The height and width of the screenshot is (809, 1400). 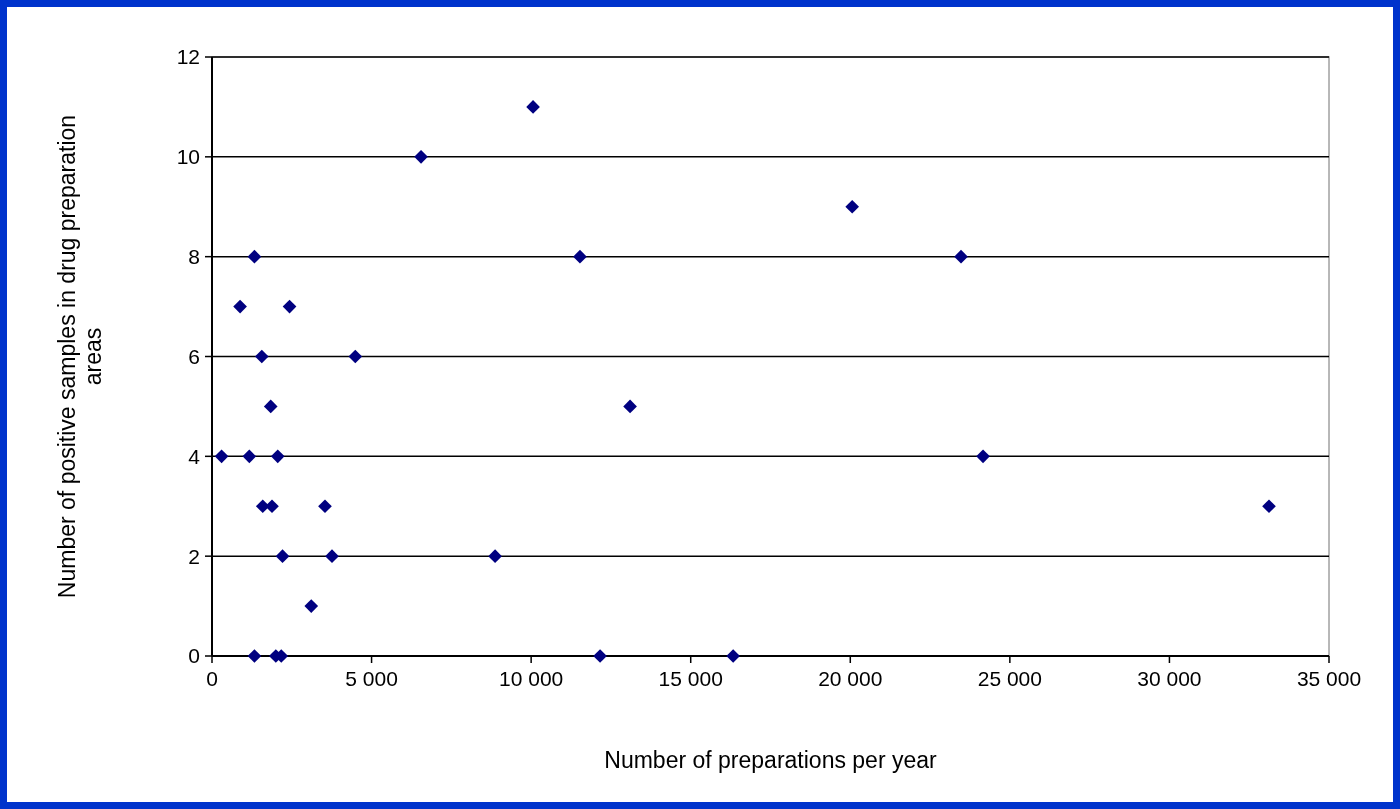 I want to click on x-tick-label: 25 000, so click(x=1009, y=678).